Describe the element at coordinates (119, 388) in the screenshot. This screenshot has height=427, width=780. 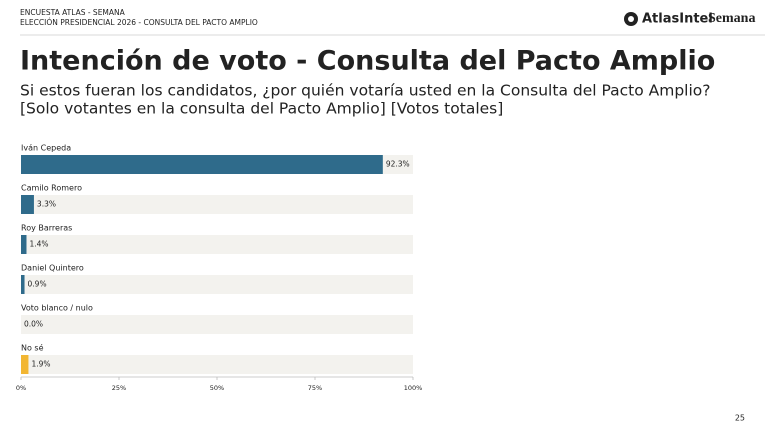
I see `x-tick-label: 25%` at that location.